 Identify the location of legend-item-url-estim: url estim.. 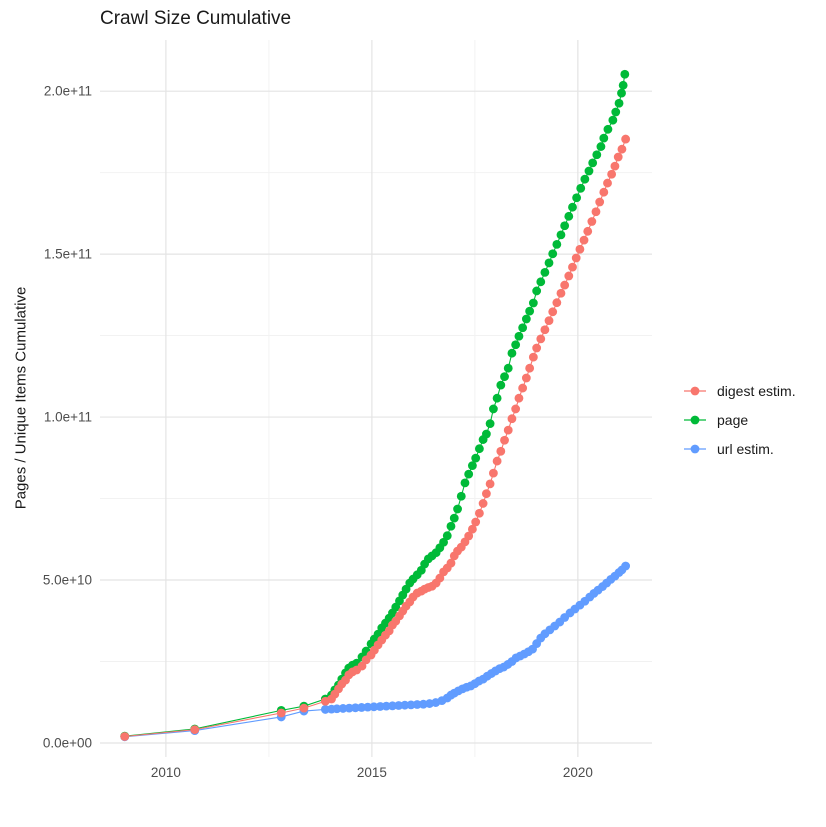
(739, 448).